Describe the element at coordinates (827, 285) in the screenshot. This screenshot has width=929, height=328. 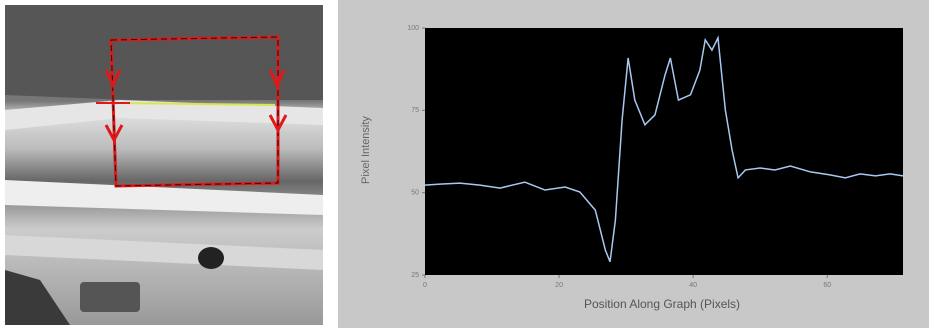
I see `x-tick-label: 60` at that location.